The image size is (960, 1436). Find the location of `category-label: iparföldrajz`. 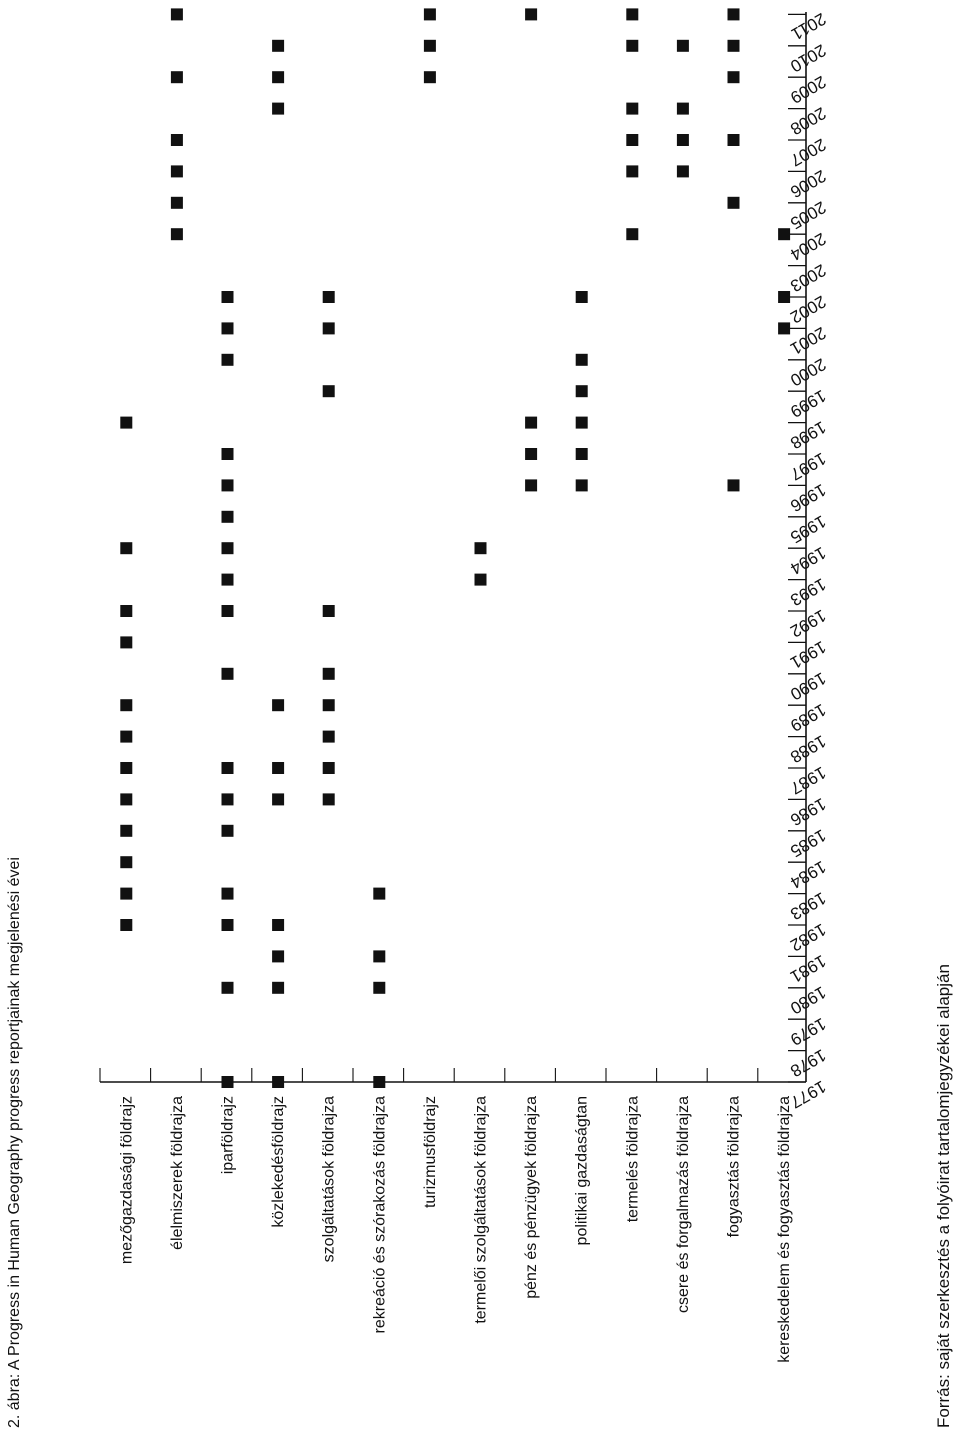

category-label: iparföldrajz is located at coordinates (228, 1135).